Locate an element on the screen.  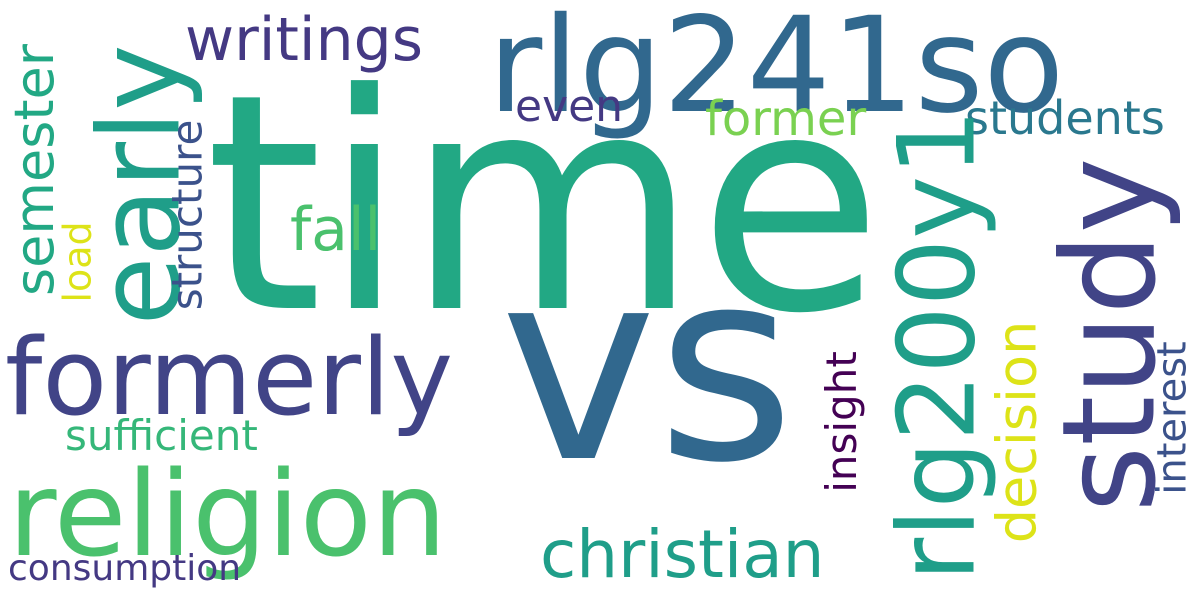
word-former: former is located at coordinates (786, 119).